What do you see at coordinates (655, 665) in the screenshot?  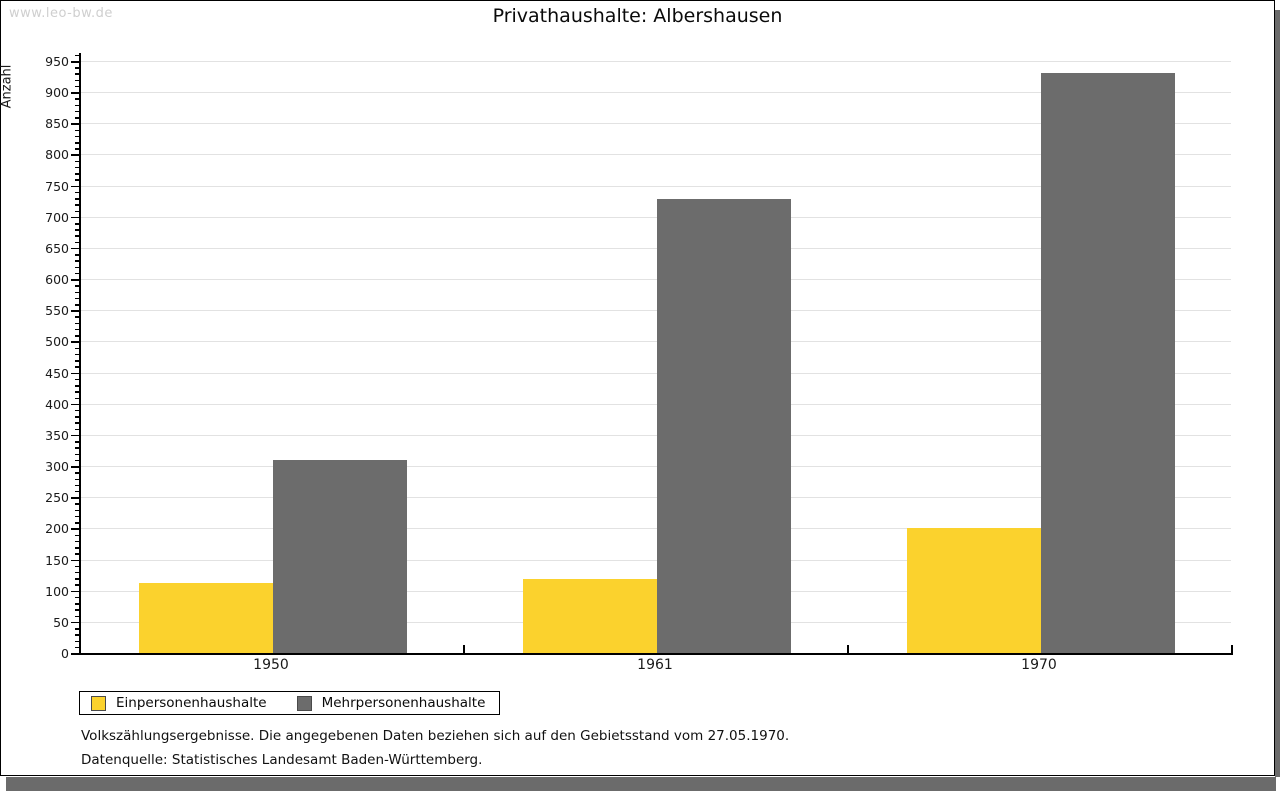 I see `x-tick-label: 1961` at bounding box center [655, 665].